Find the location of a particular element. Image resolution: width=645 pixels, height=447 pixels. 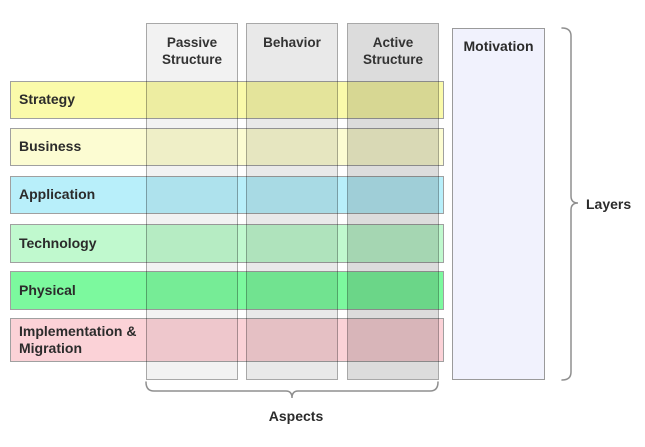

aspect-column-header: Behavior is located at coordinates (292, 42).